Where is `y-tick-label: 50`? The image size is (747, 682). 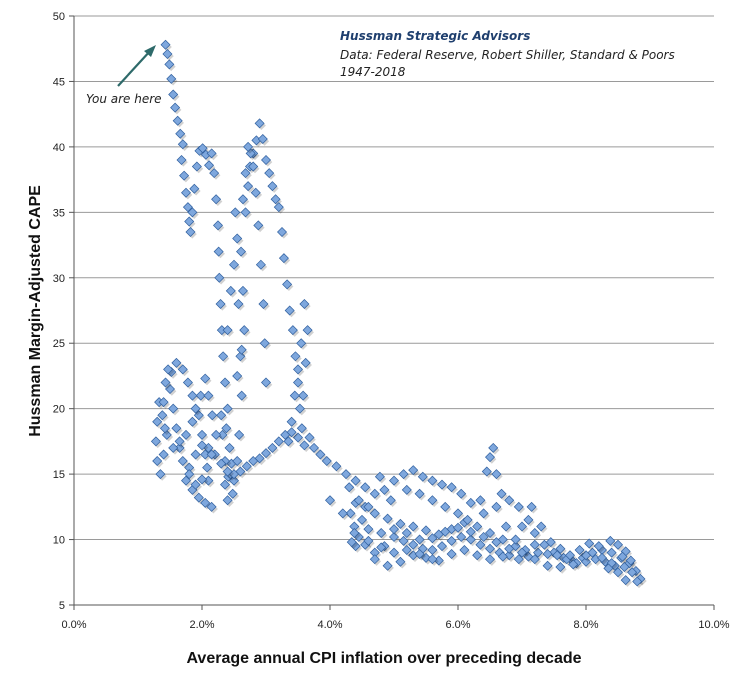 y-tick-label: 50 is located at coordinates (59, 17).